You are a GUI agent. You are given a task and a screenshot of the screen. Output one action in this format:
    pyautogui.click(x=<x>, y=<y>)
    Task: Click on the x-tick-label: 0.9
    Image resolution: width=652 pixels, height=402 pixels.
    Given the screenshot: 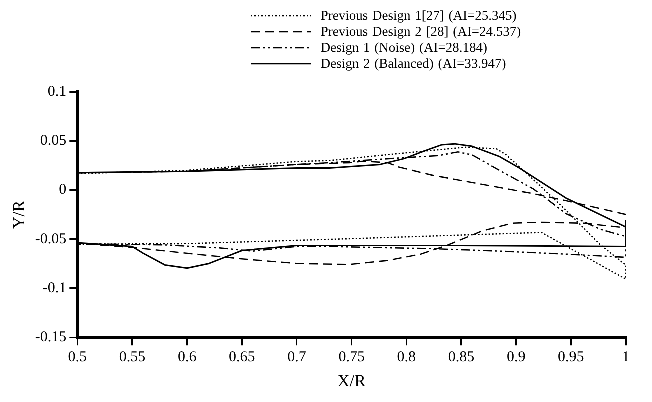 What is the action you would take?
    pyautogui.click(x=516, y=358)
    